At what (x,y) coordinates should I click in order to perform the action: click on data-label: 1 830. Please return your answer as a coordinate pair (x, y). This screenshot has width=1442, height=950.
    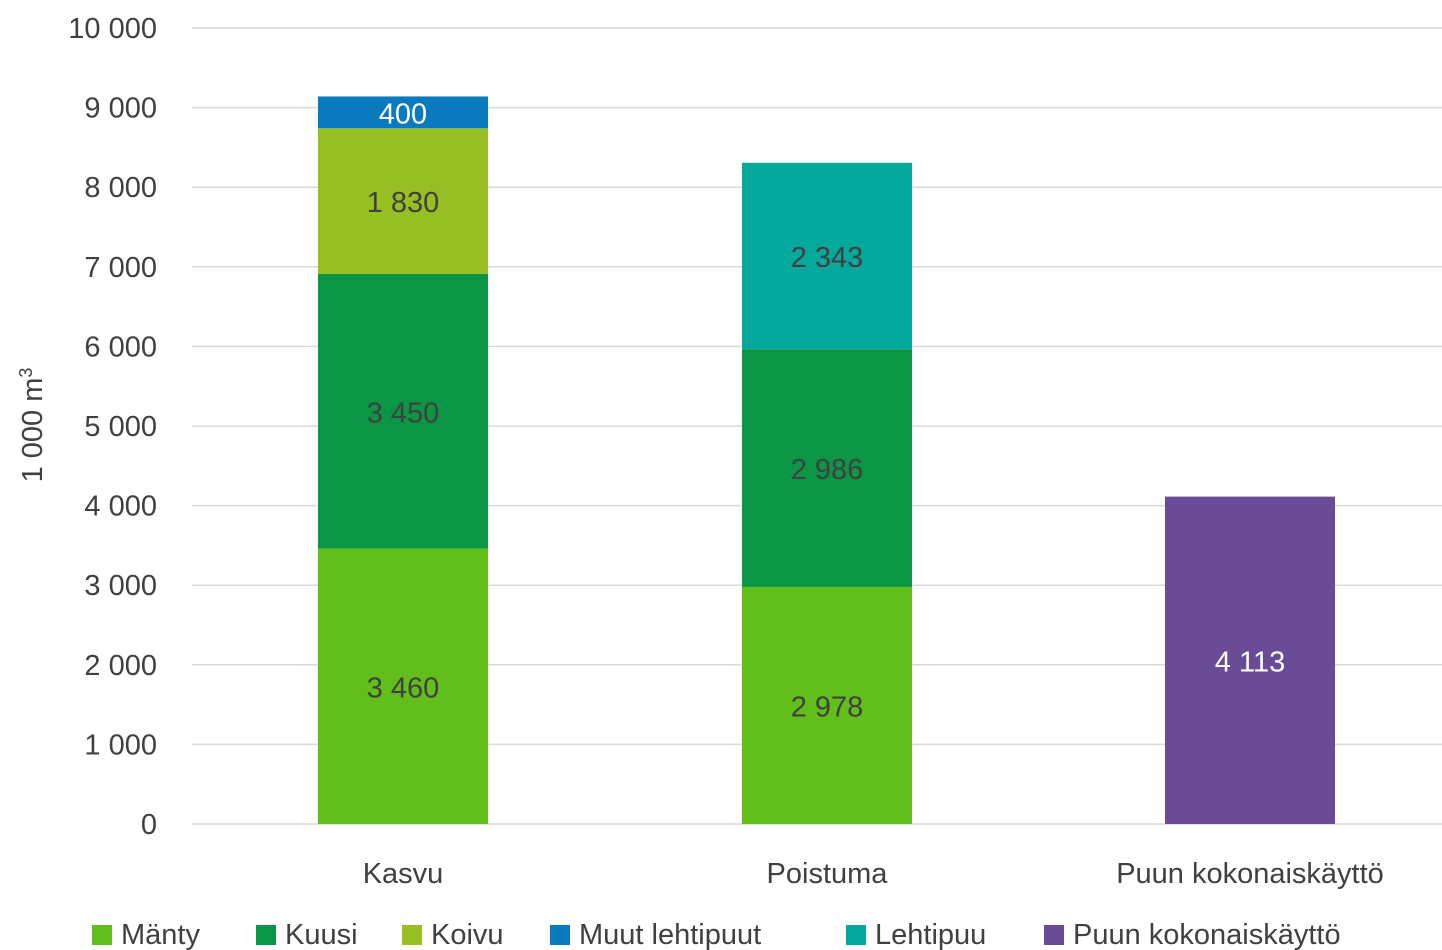
    Looking at the image, I should click on (403, 203).